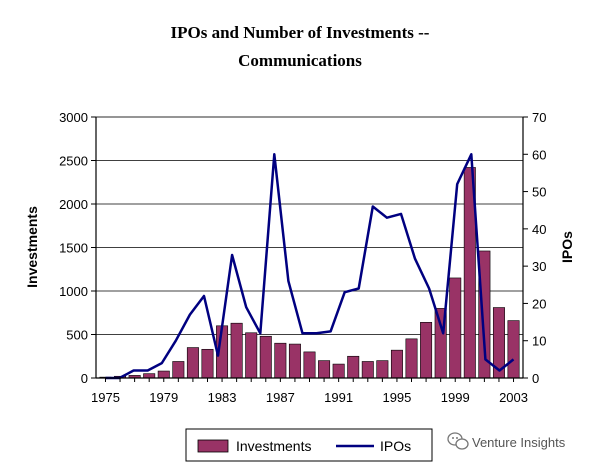 The width and height of the screenshot is (600, 470). Describe the element at coordinates (396, 397) in the screenshot. I see `x-tick-label: 1995` at that location.